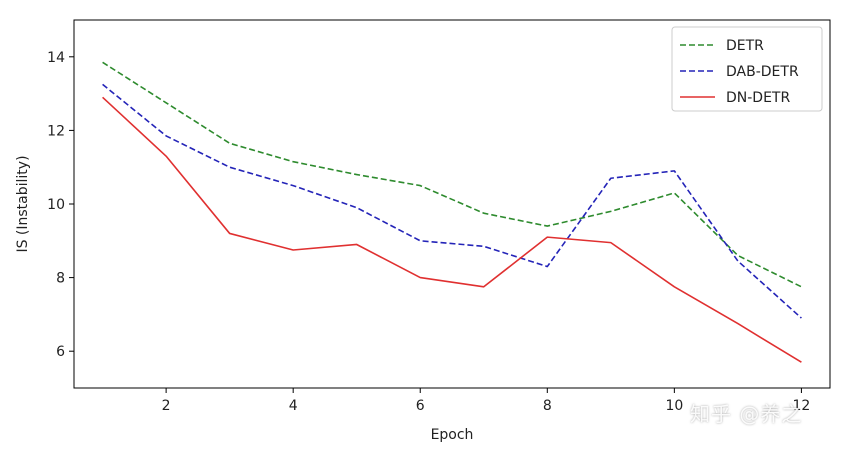 The image size is (850, 452). I want to click on x-tick-label: 2, so click(166, 406).